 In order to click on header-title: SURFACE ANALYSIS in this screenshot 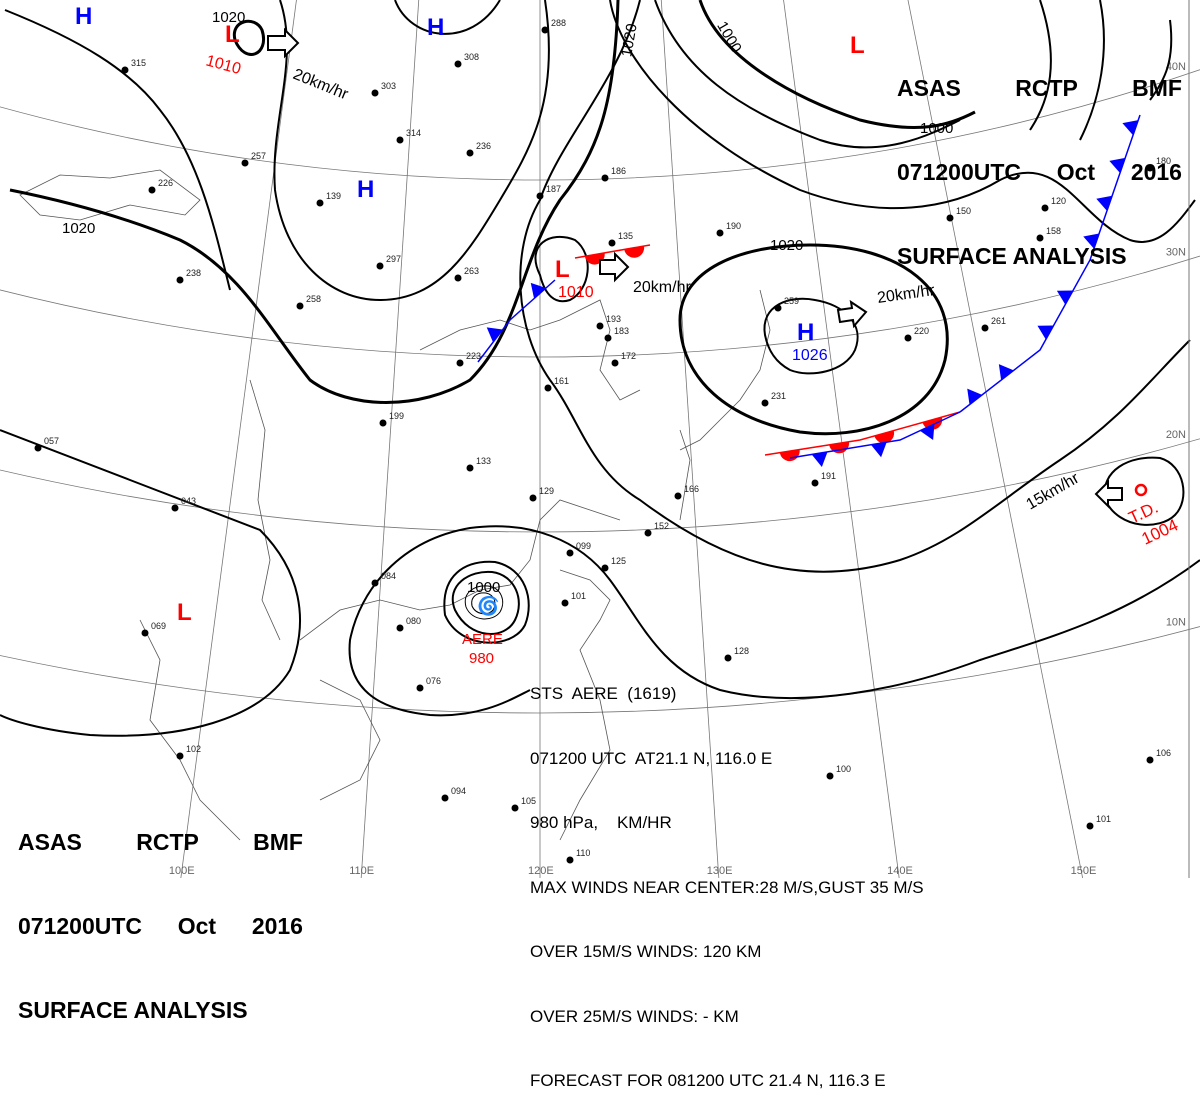, I will do `click(1012, 256)`.